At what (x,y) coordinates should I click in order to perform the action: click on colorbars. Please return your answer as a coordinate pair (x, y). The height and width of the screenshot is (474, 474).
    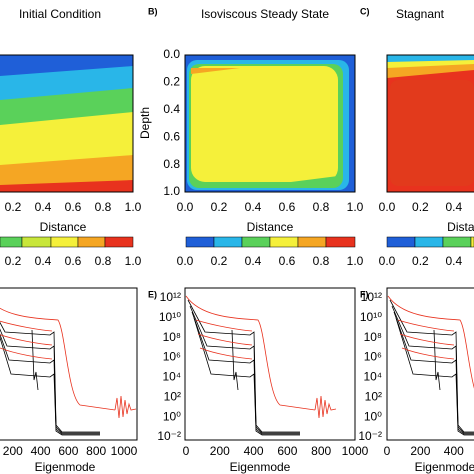
    Looking at the image, I should click on (237, 242).